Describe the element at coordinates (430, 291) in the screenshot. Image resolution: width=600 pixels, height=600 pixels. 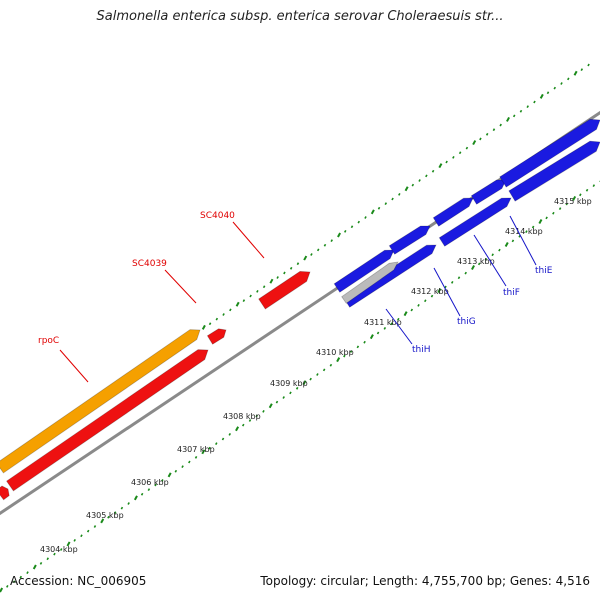
I see `tick-label: 4312 kbp` at that location.